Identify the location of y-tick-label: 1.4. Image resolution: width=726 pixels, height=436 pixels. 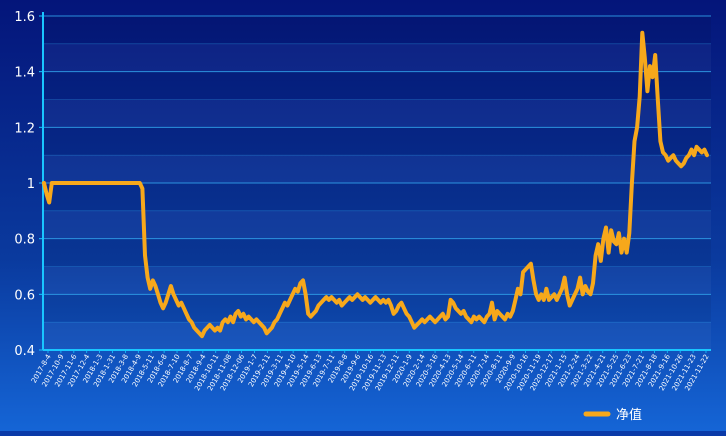
(24, 73).